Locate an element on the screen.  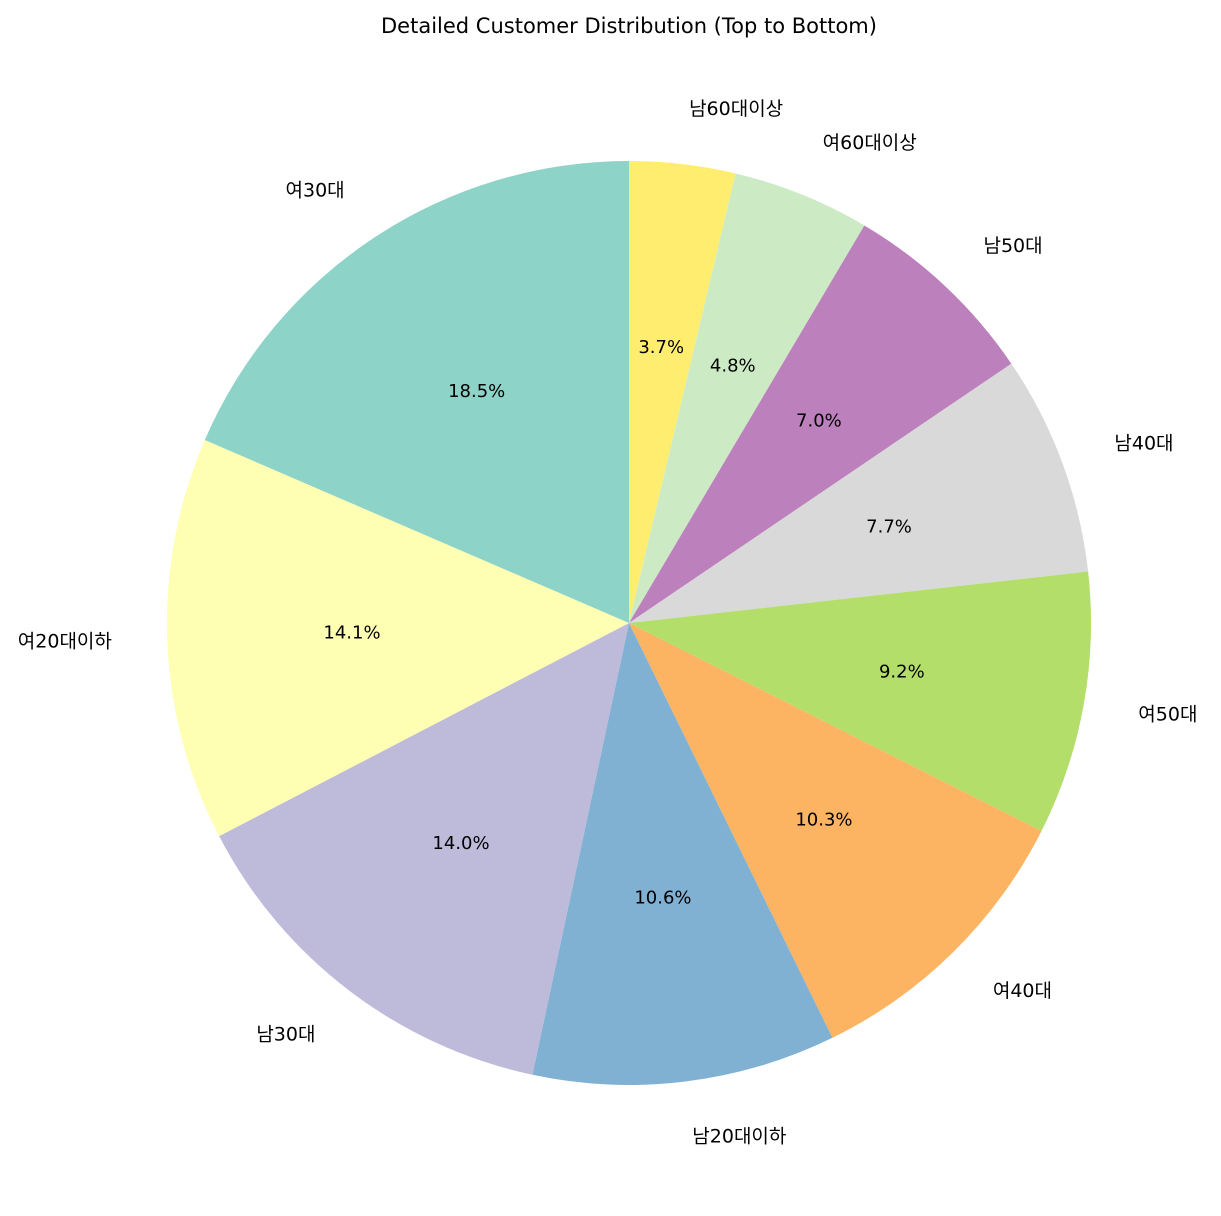
slice-percent-label: 7.7% is located at coordinates (889, 526).